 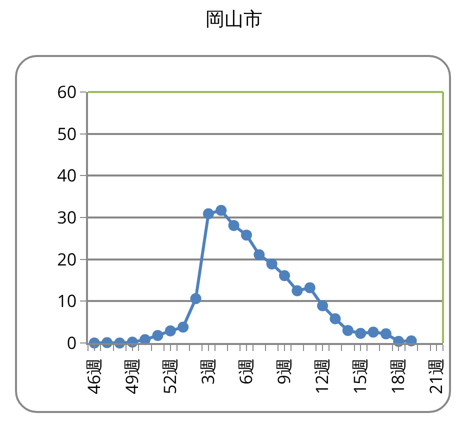 What do you see at coordinates (207, 371) in the screenshot?
I see `x-tick-label: 3週` at bounding box center [207, 371].